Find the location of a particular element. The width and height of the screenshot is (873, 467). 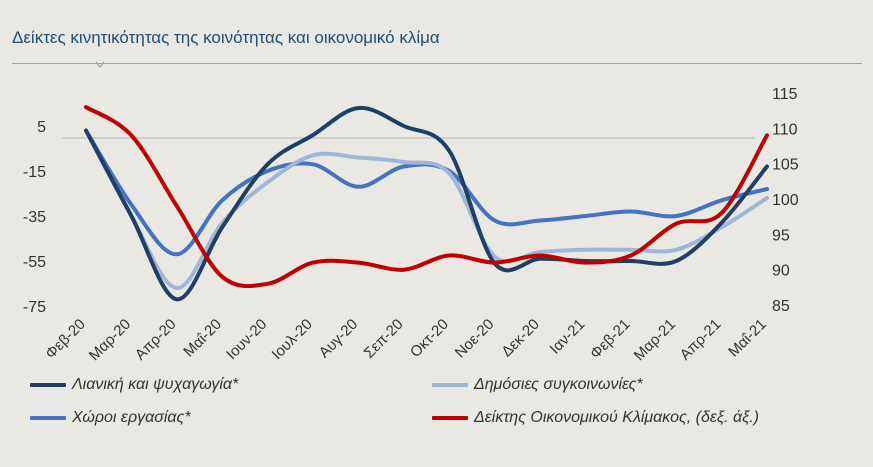

right-tick-label: 85 is located at coordinates (781, 306).